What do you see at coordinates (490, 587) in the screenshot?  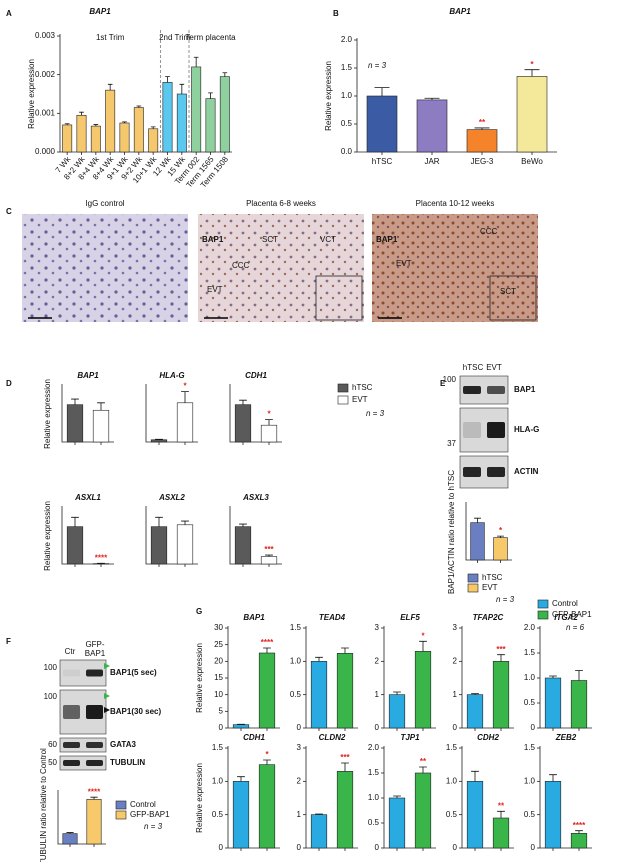 I see `legend-label: EVT` at bounding box center [490, 587].